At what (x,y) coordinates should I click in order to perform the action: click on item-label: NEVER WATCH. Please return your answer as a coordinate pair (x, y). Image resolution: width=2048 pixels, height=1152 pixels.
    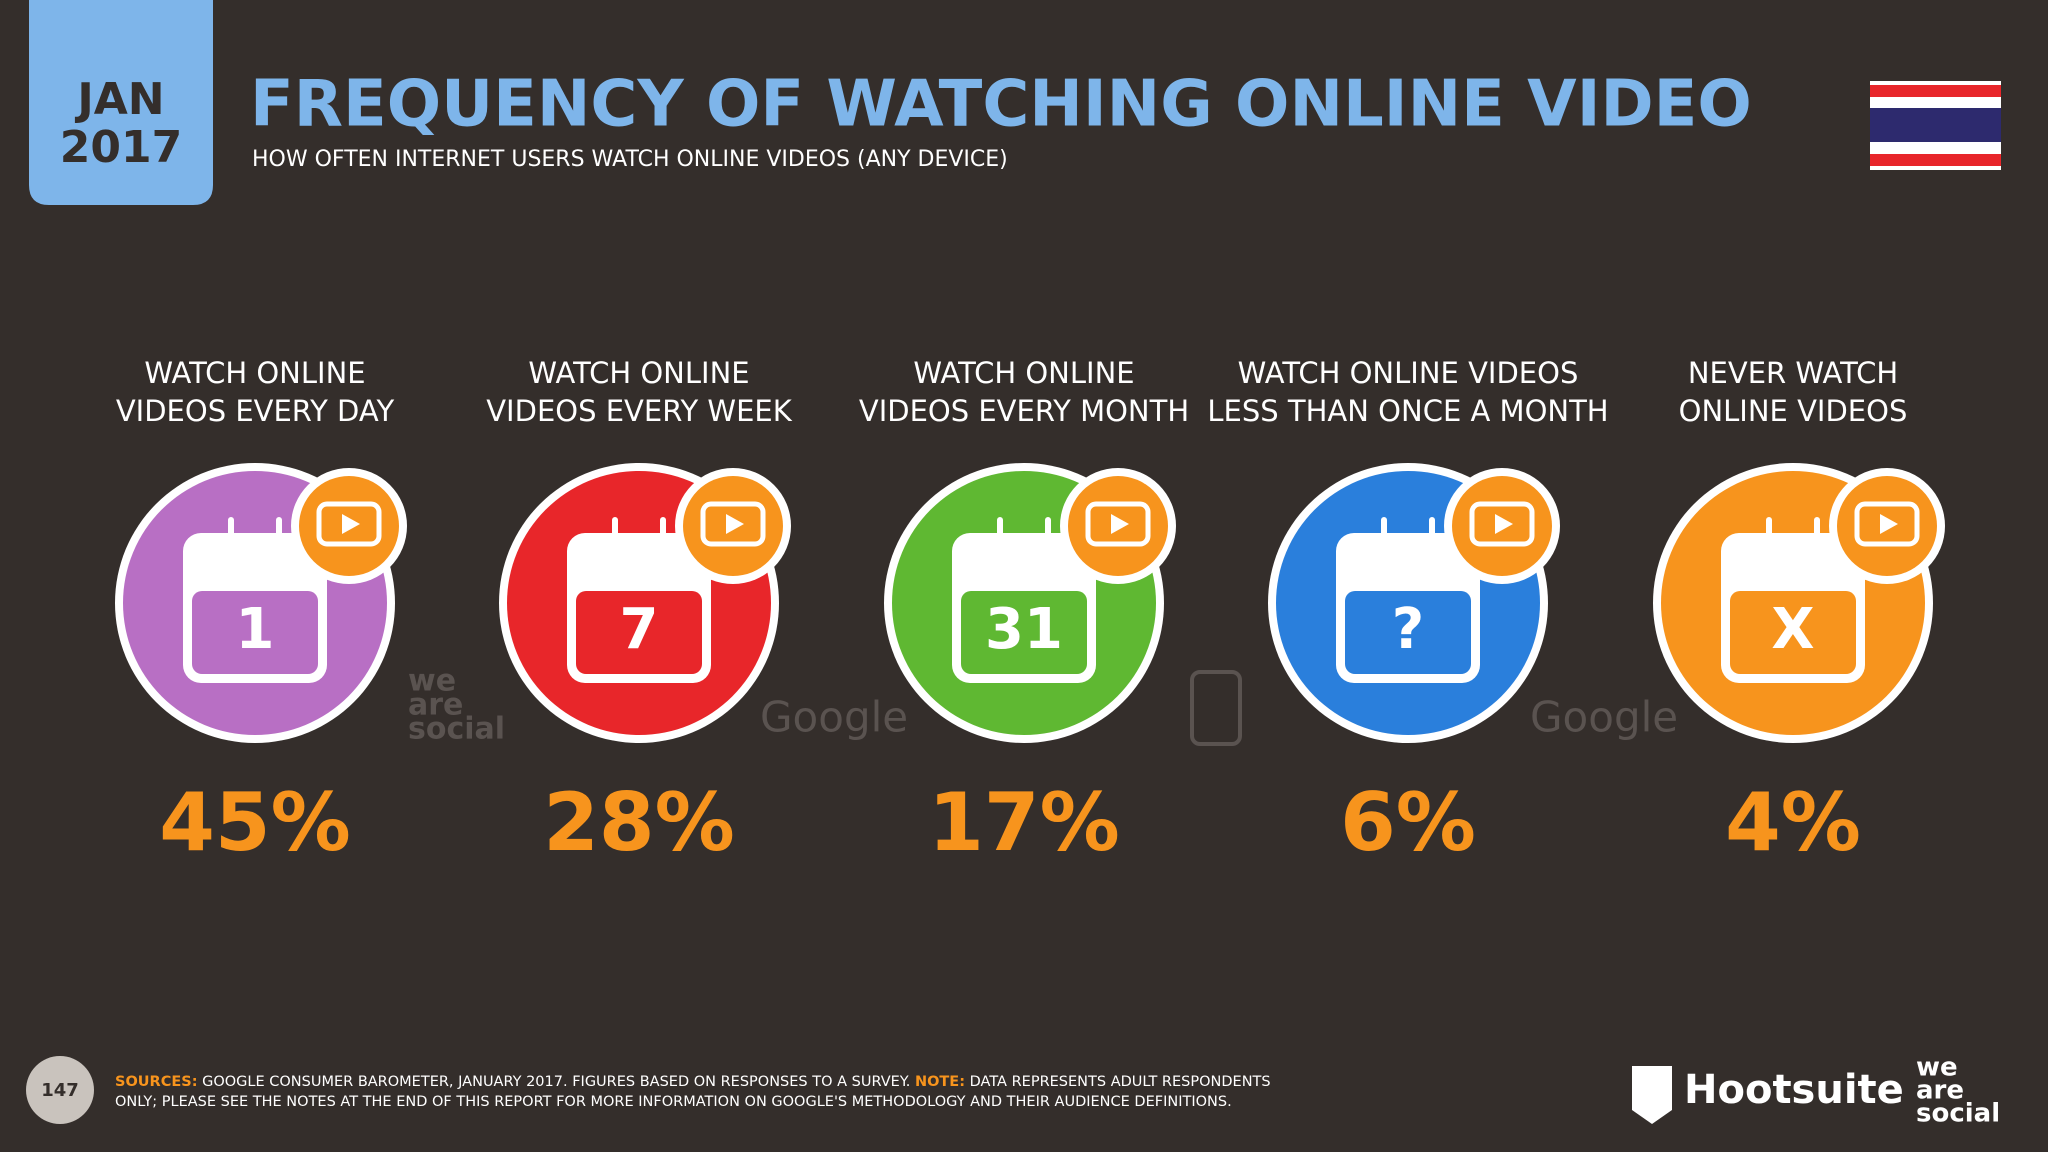
    Looking at the image, I should click on (1793, 373).